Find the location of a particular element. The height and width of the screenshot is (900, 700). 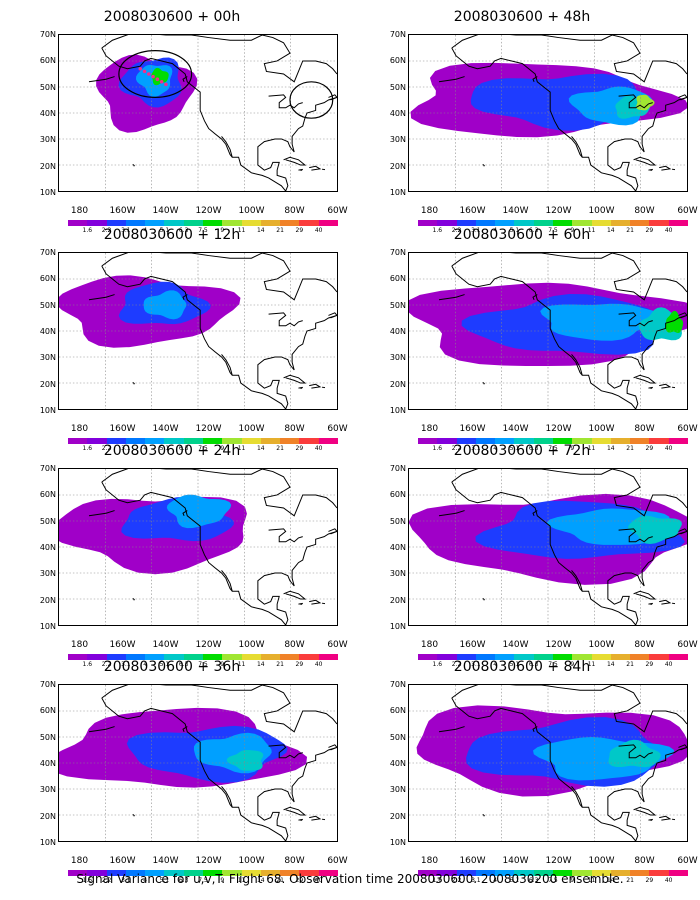

longitude-label: 60W is located at coordinates (687, 645).